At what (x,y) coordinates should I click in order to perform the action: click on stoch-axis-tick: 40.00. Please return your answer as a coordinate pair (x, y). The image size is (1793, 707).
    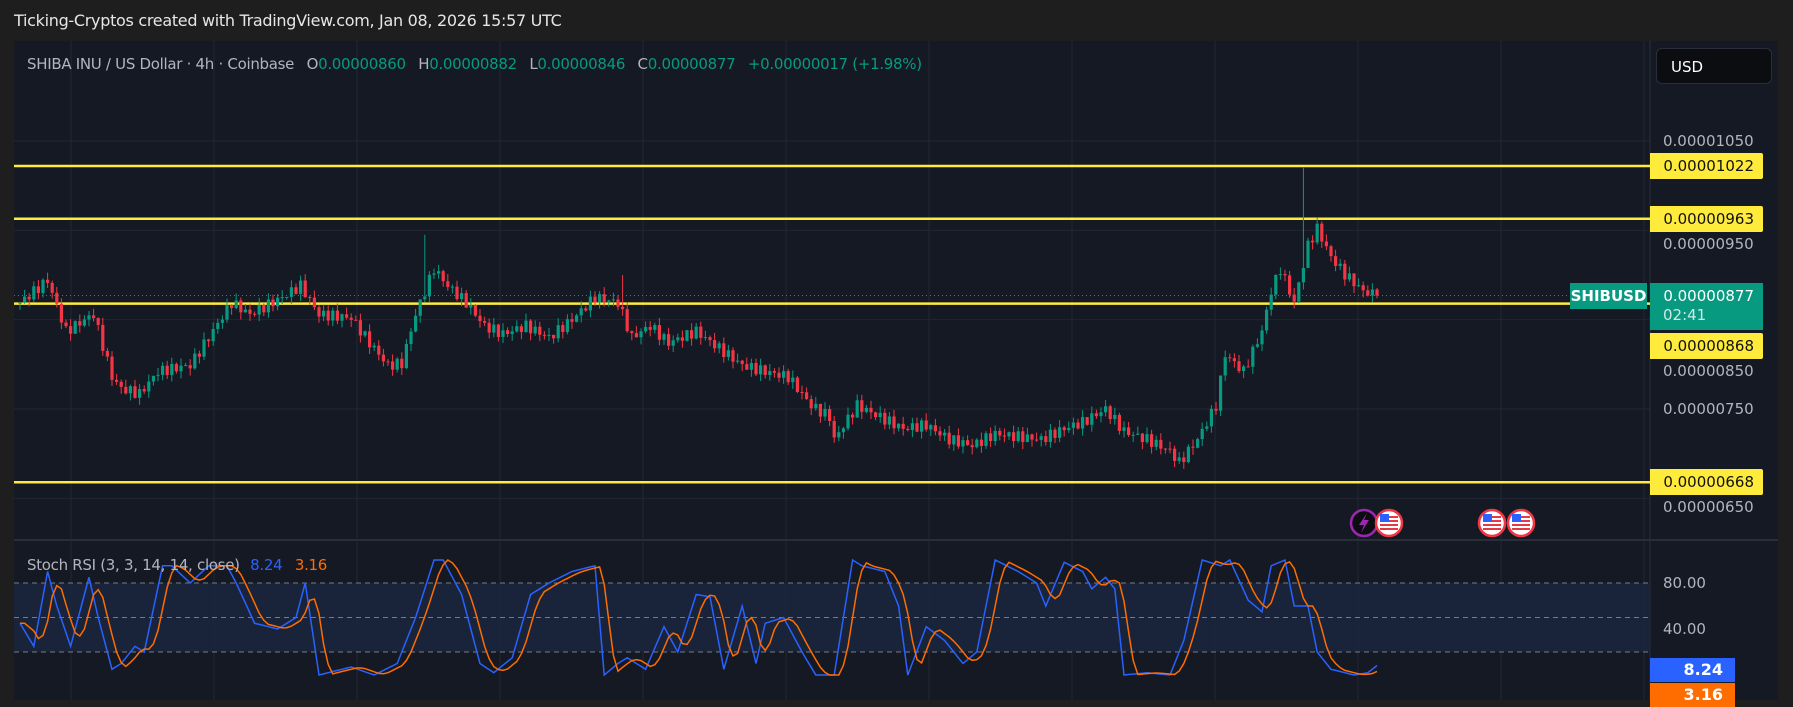
    Looking at the image, I should click on (1684, 629).